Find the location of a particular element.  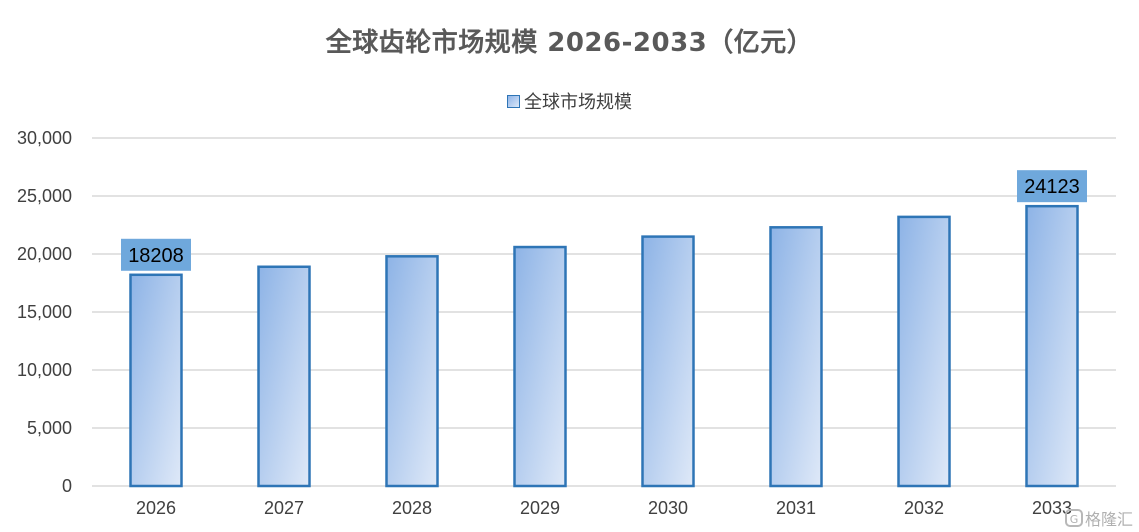

y-tick-label: 15,000 is located at coordinates (44, 312).